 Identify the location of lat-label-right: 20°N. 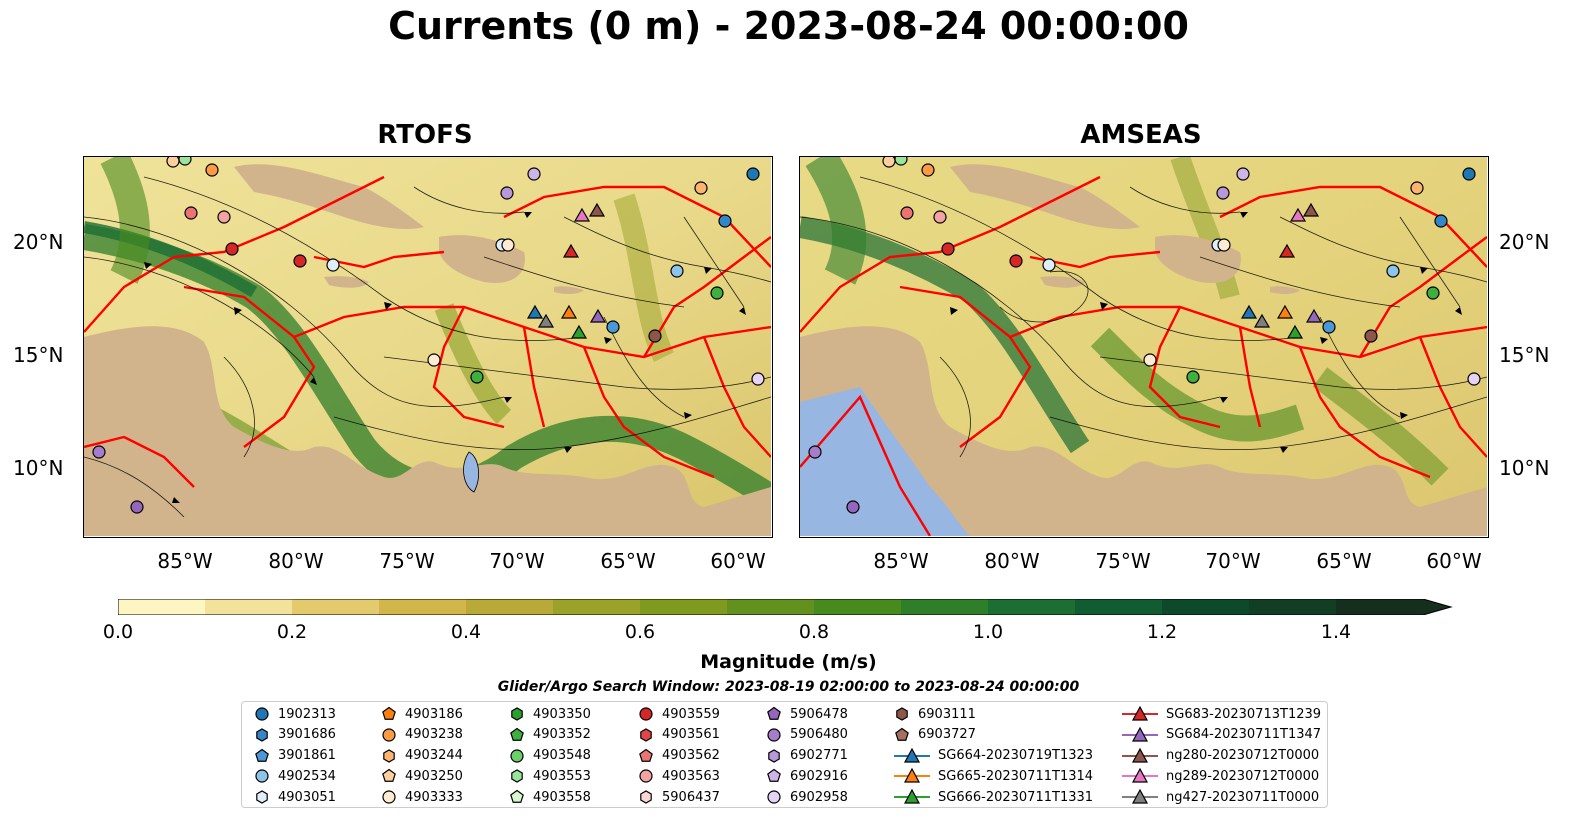
(1524, 242).